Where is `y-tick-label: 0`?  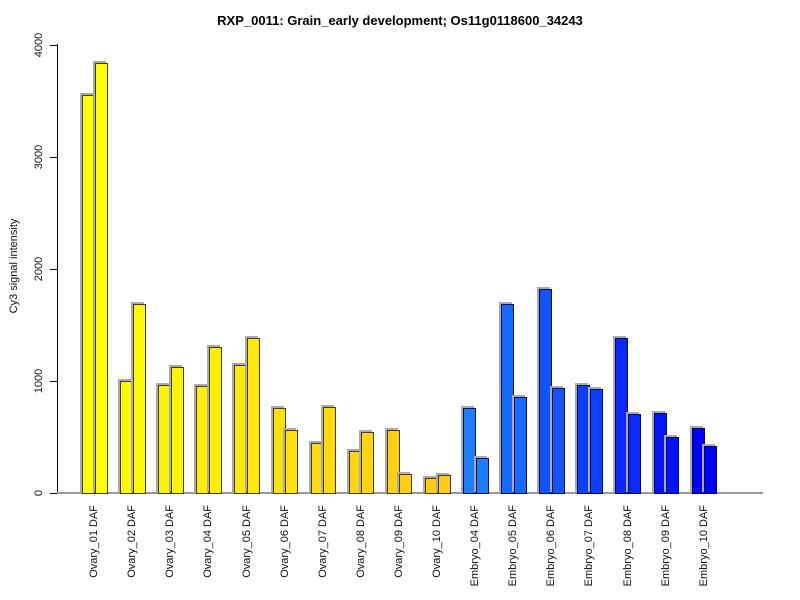 y-tick-label: 0 is located at coordinates (39, 493).